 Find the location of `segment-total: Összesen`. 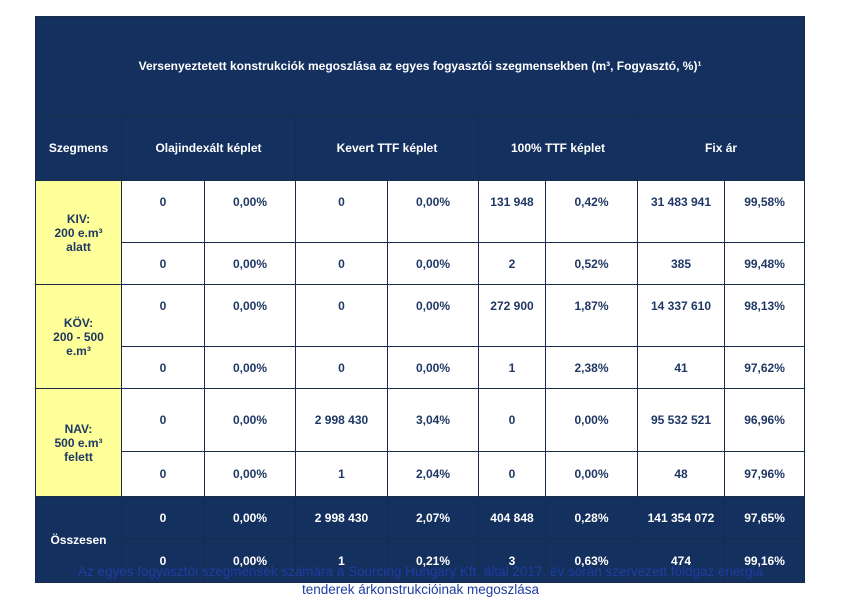

segment-total: Összesen is located at coordinates (78, 539).